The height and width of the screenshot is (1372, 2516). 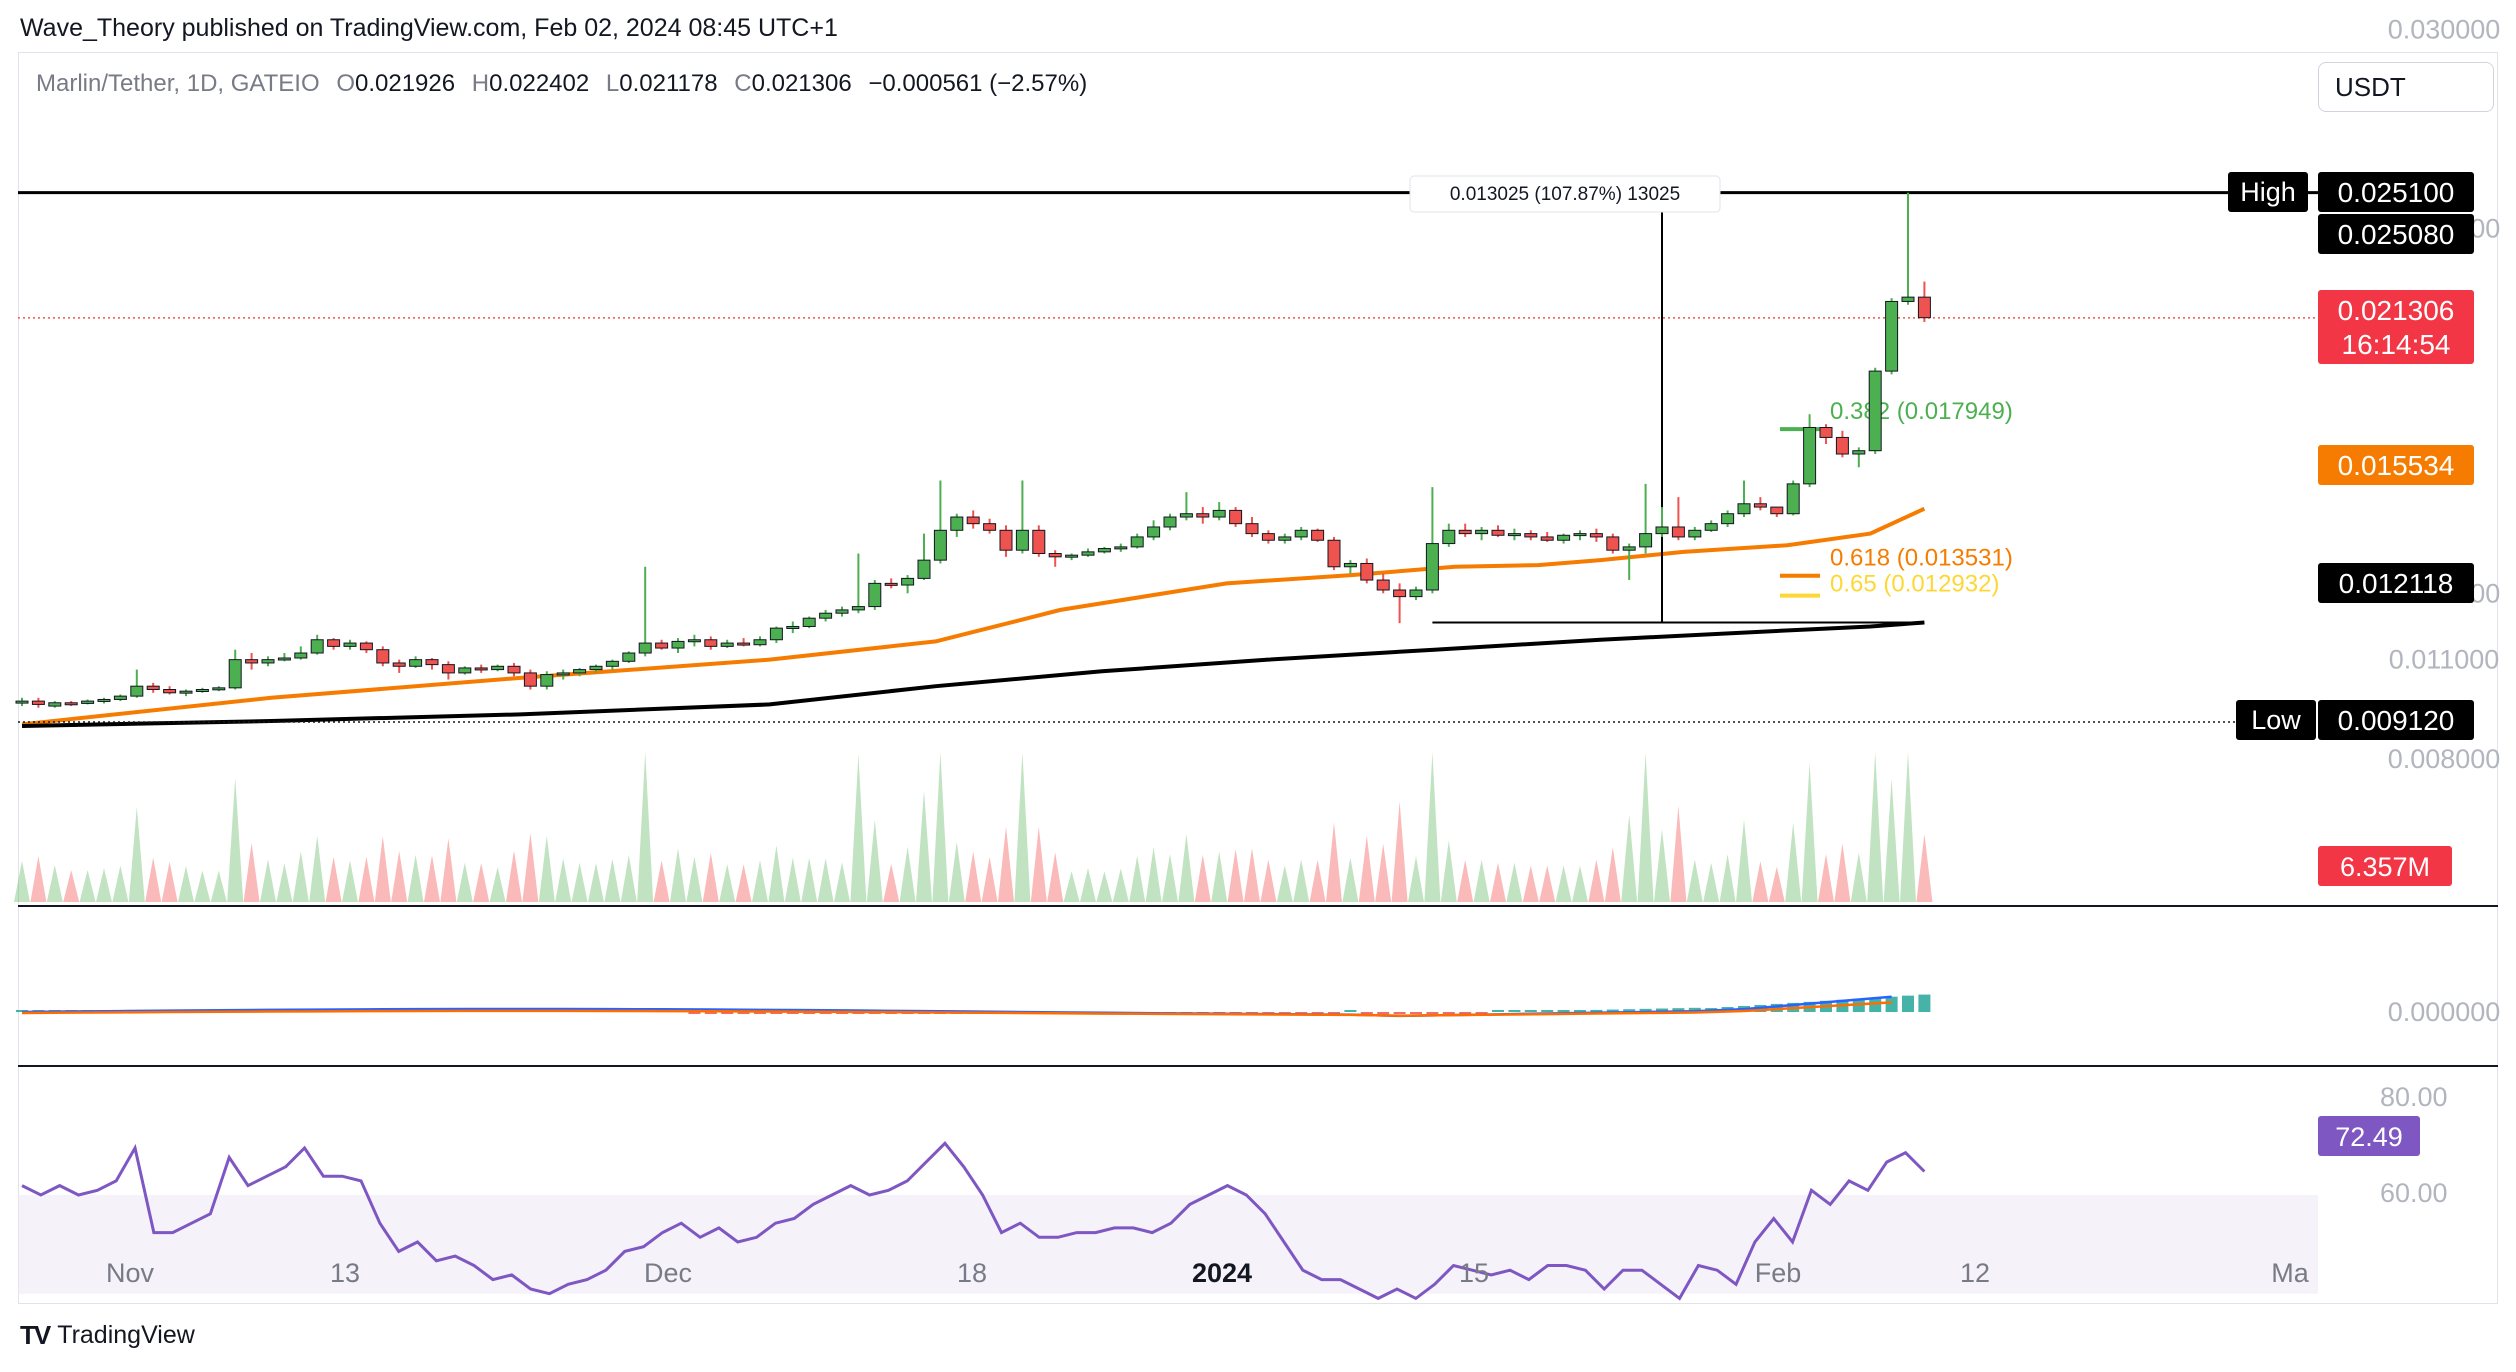 I want to click on close-label: C, so click(x=743, y=83).